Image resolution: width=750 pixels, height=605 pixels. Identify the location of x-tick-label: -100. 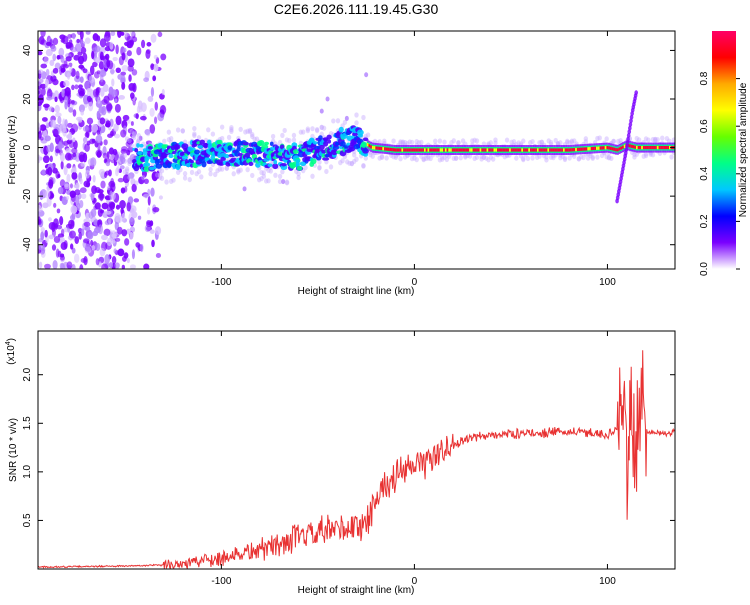
(221, 581).